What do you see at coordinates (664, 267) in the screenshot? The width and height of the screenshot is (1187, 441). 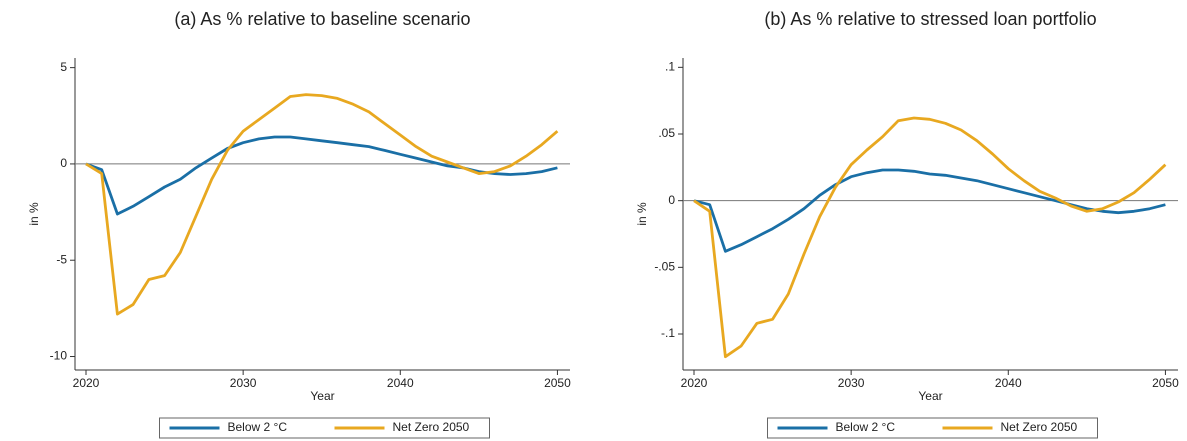 I see `y-tick-label: -.05` at bounding box center [664, 267].